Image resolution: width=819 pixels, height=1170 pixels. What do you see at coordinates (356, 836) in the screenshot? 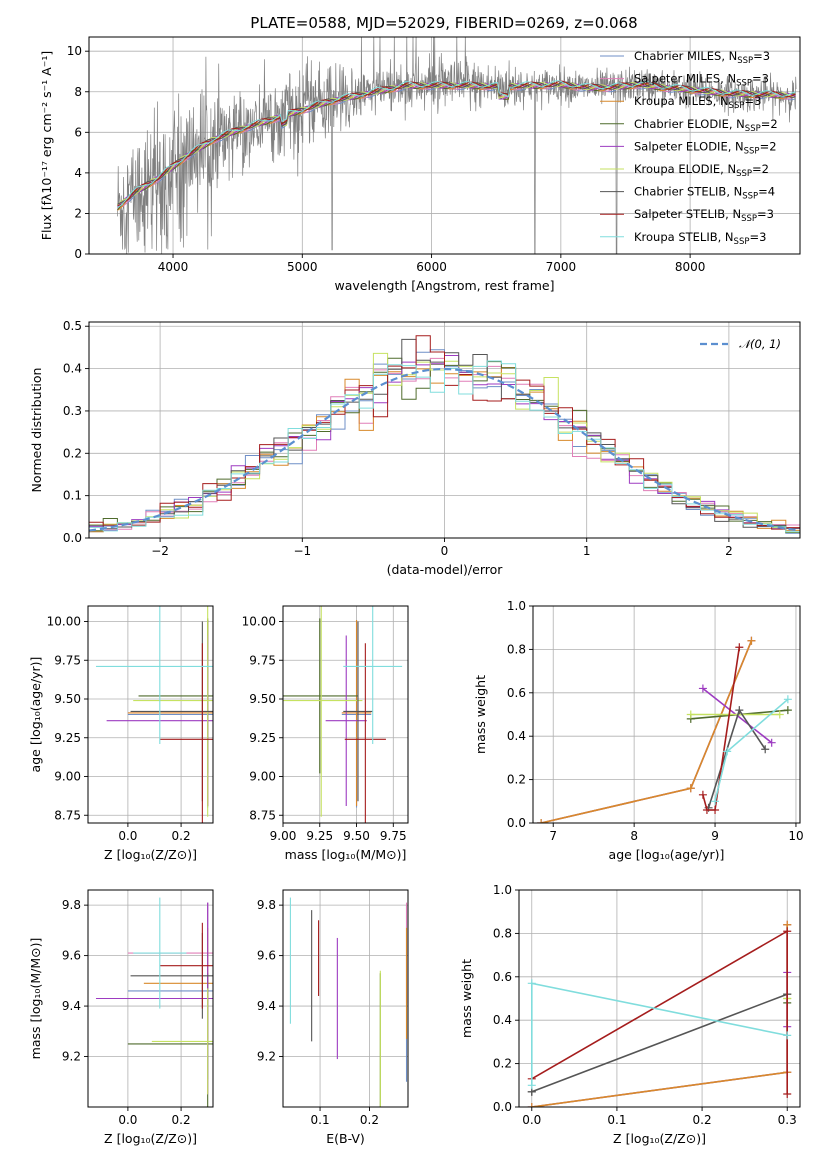
I see `x-tick-label: 9.50` at bounding box center [356, 836].